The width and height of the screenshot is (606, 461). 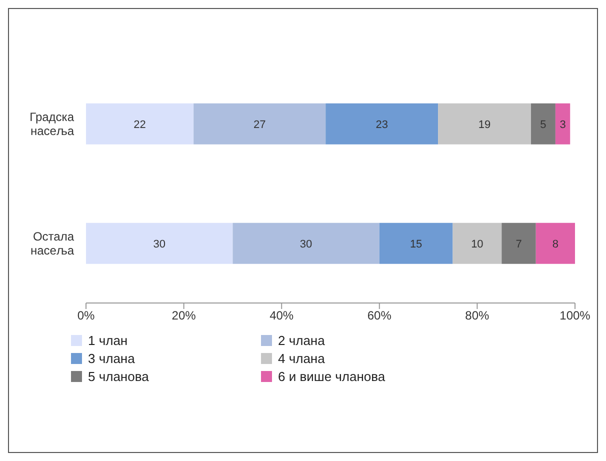 What do you see at coordinates (108, 340) in the screenshot?
I see `legend-label: 1 члан` at bounding box center [108, 340].